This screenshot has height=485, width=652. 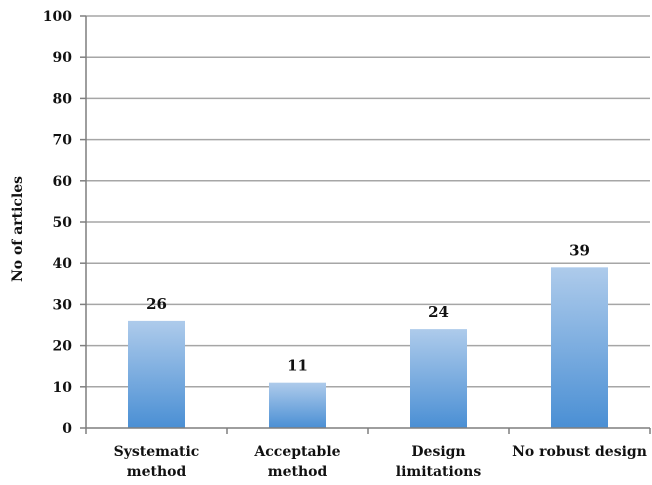 I want to click on category-label: No robust design, so click(x=579, y=452).